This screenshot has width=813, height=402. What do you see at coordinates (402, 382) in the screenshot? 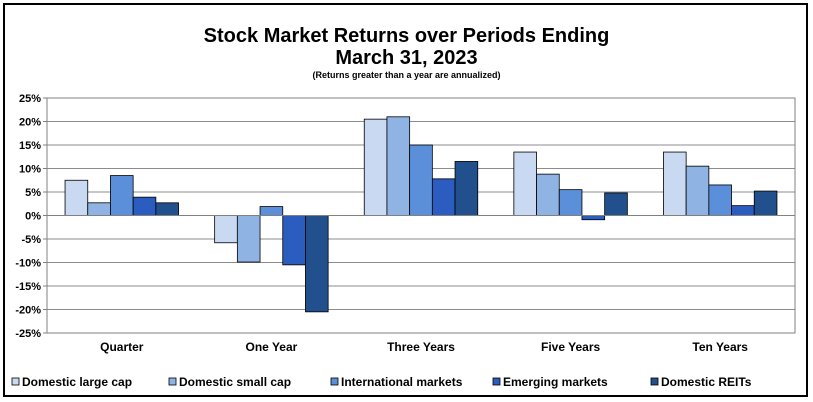
I see `legend-label: International markets` at bounding box center [402, 382].